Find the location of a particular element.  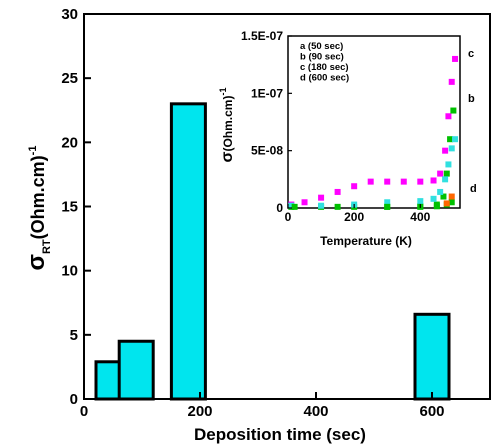

y-axis-label: σRT(Ohm.cm)-1 is located at coordinates (38, 208).